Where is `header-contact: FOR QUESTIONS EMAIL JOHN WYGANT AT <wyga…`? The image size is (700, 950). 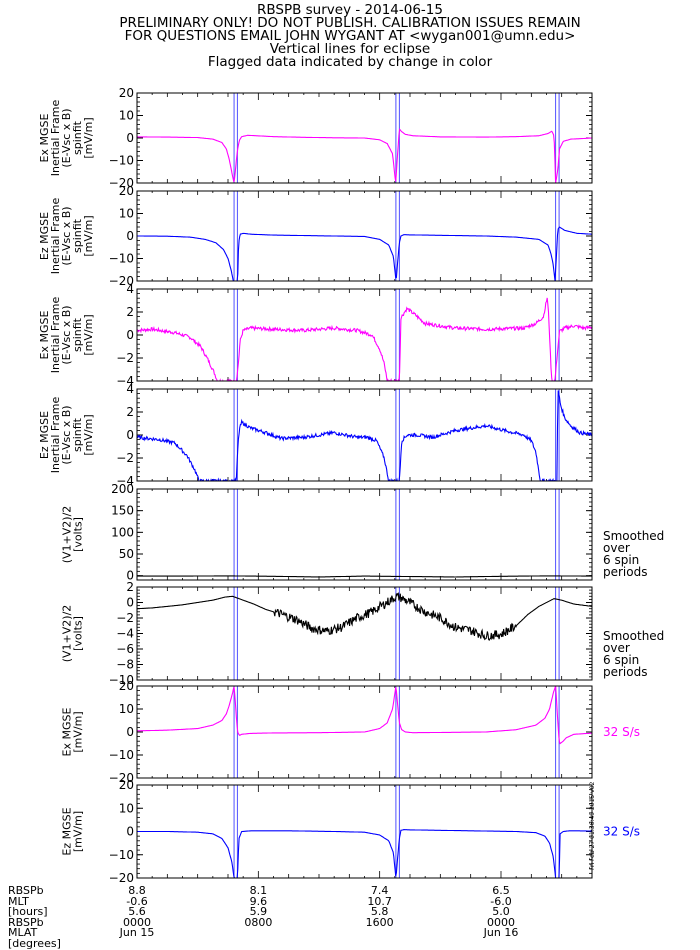
header-contact: FOR QUESTIONS EMAIL JOHN WYGANT AT <wyga… is located at coordinates (350, 36).